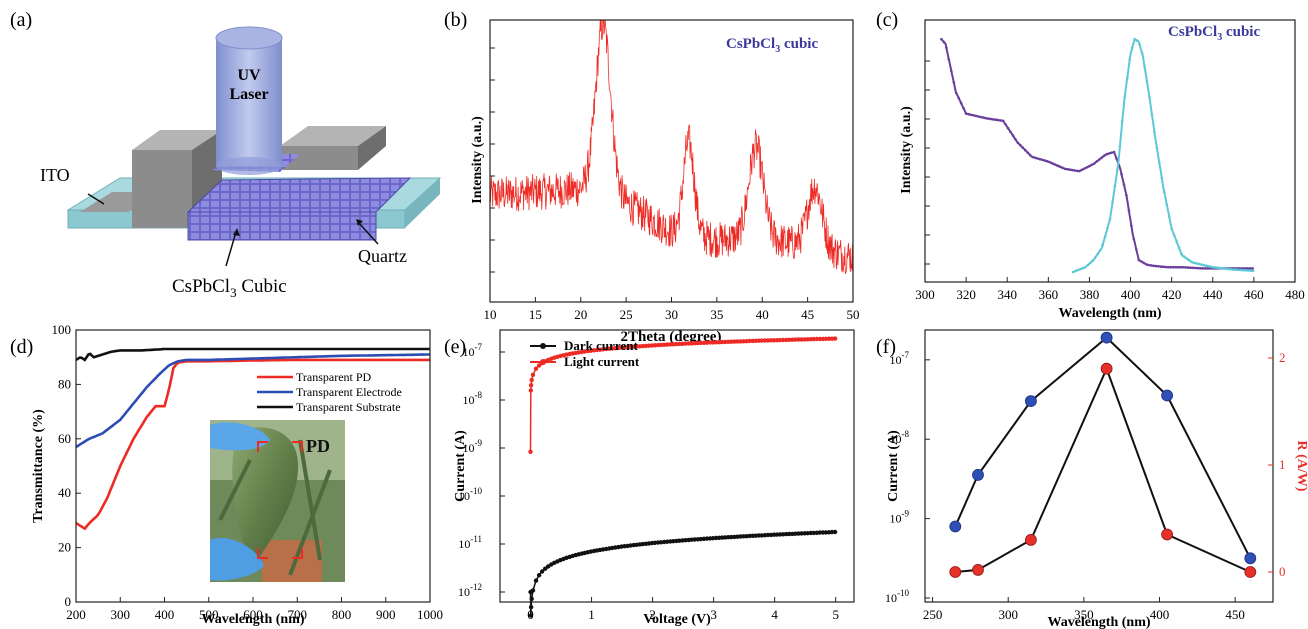 This screenshot has height=629, width=1308. Describe the element at coordinates (386, 614) in the screenshot. I see `transmittance-x-tick-label-900: 900` at that location.